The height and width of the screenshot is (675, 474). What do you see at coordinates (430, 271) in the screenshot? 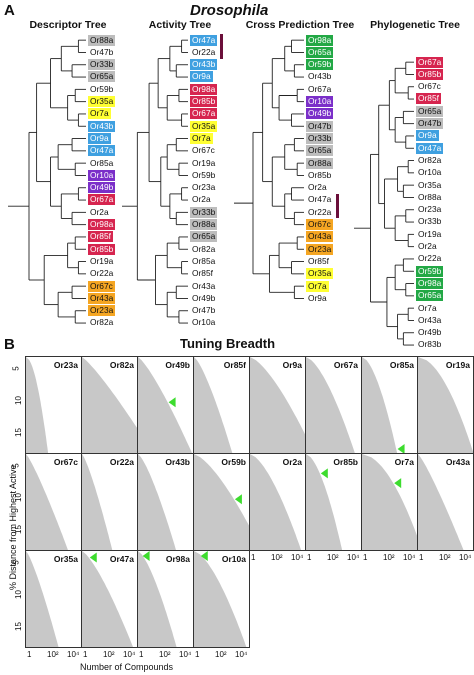
I see `leaf-label: Or59b` at bounding box center [430, 271].